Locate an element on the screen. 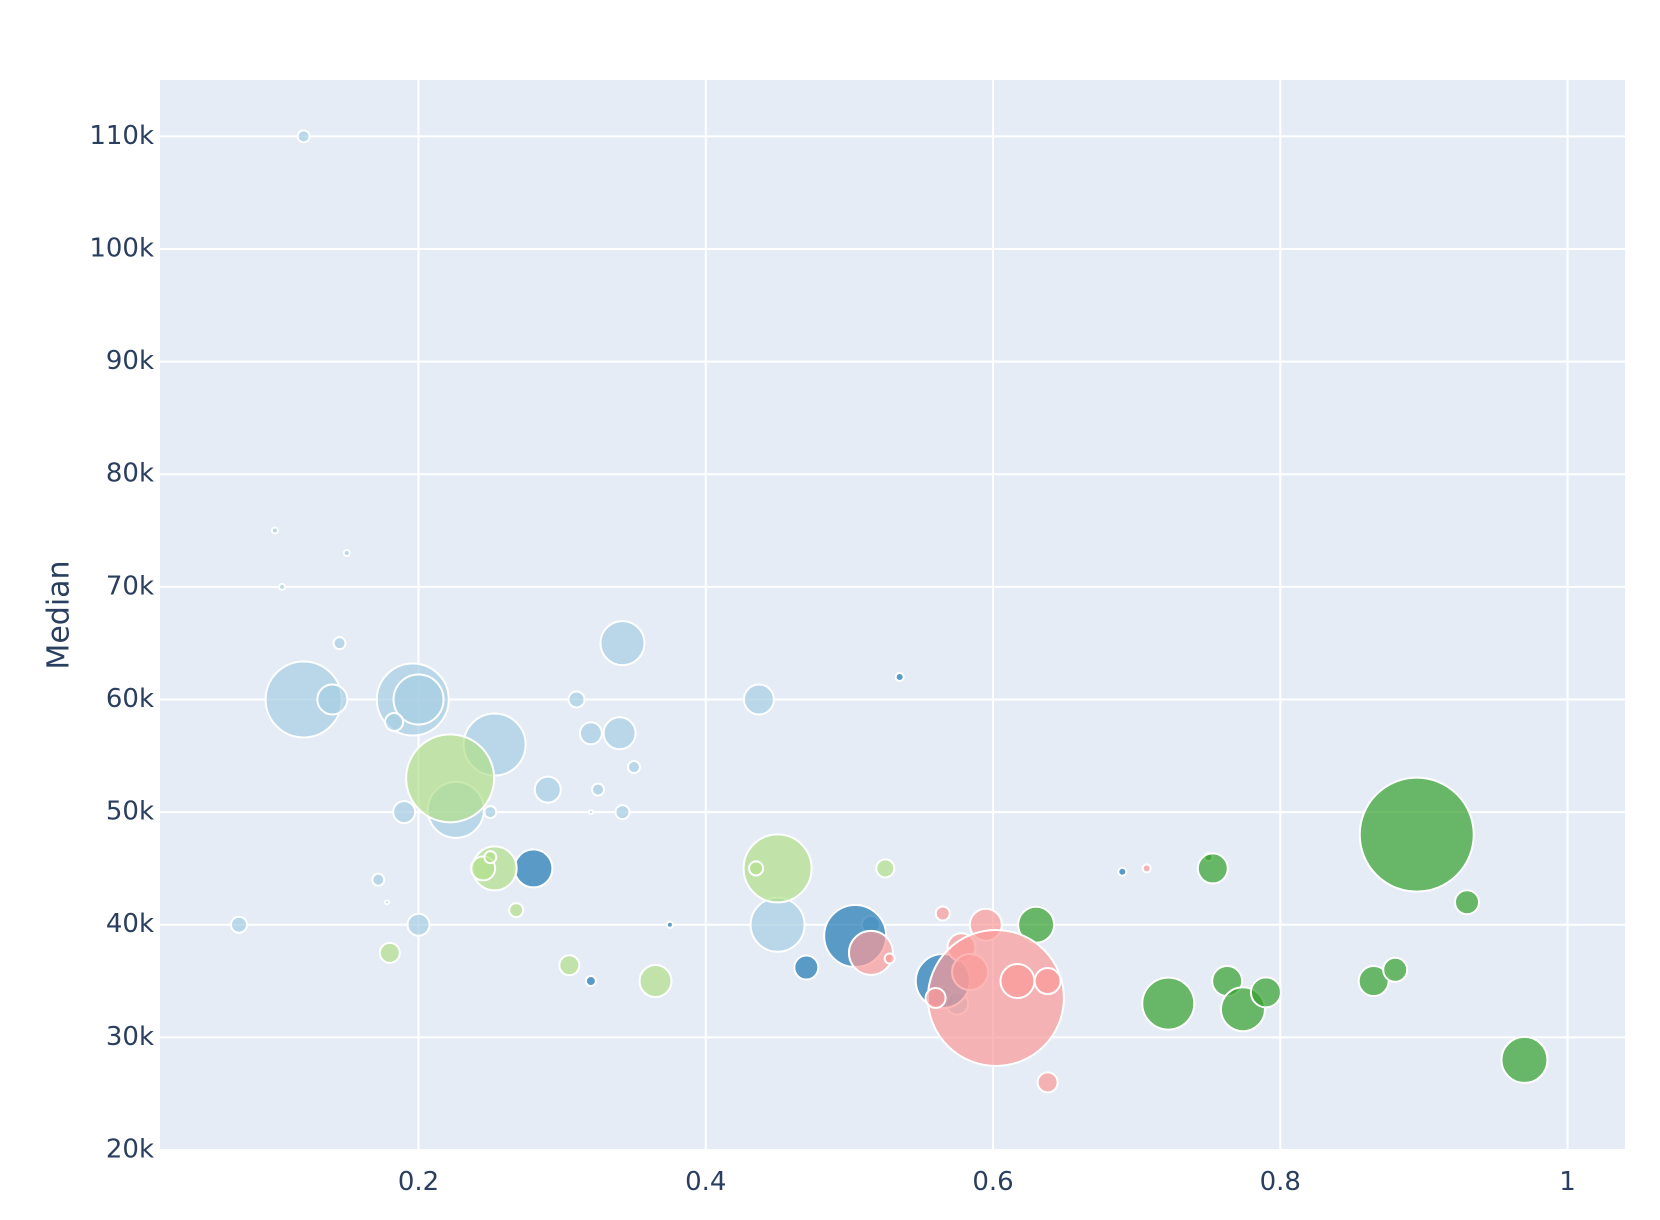  y-tick-label: 50k is located at coordinates (130, 812).